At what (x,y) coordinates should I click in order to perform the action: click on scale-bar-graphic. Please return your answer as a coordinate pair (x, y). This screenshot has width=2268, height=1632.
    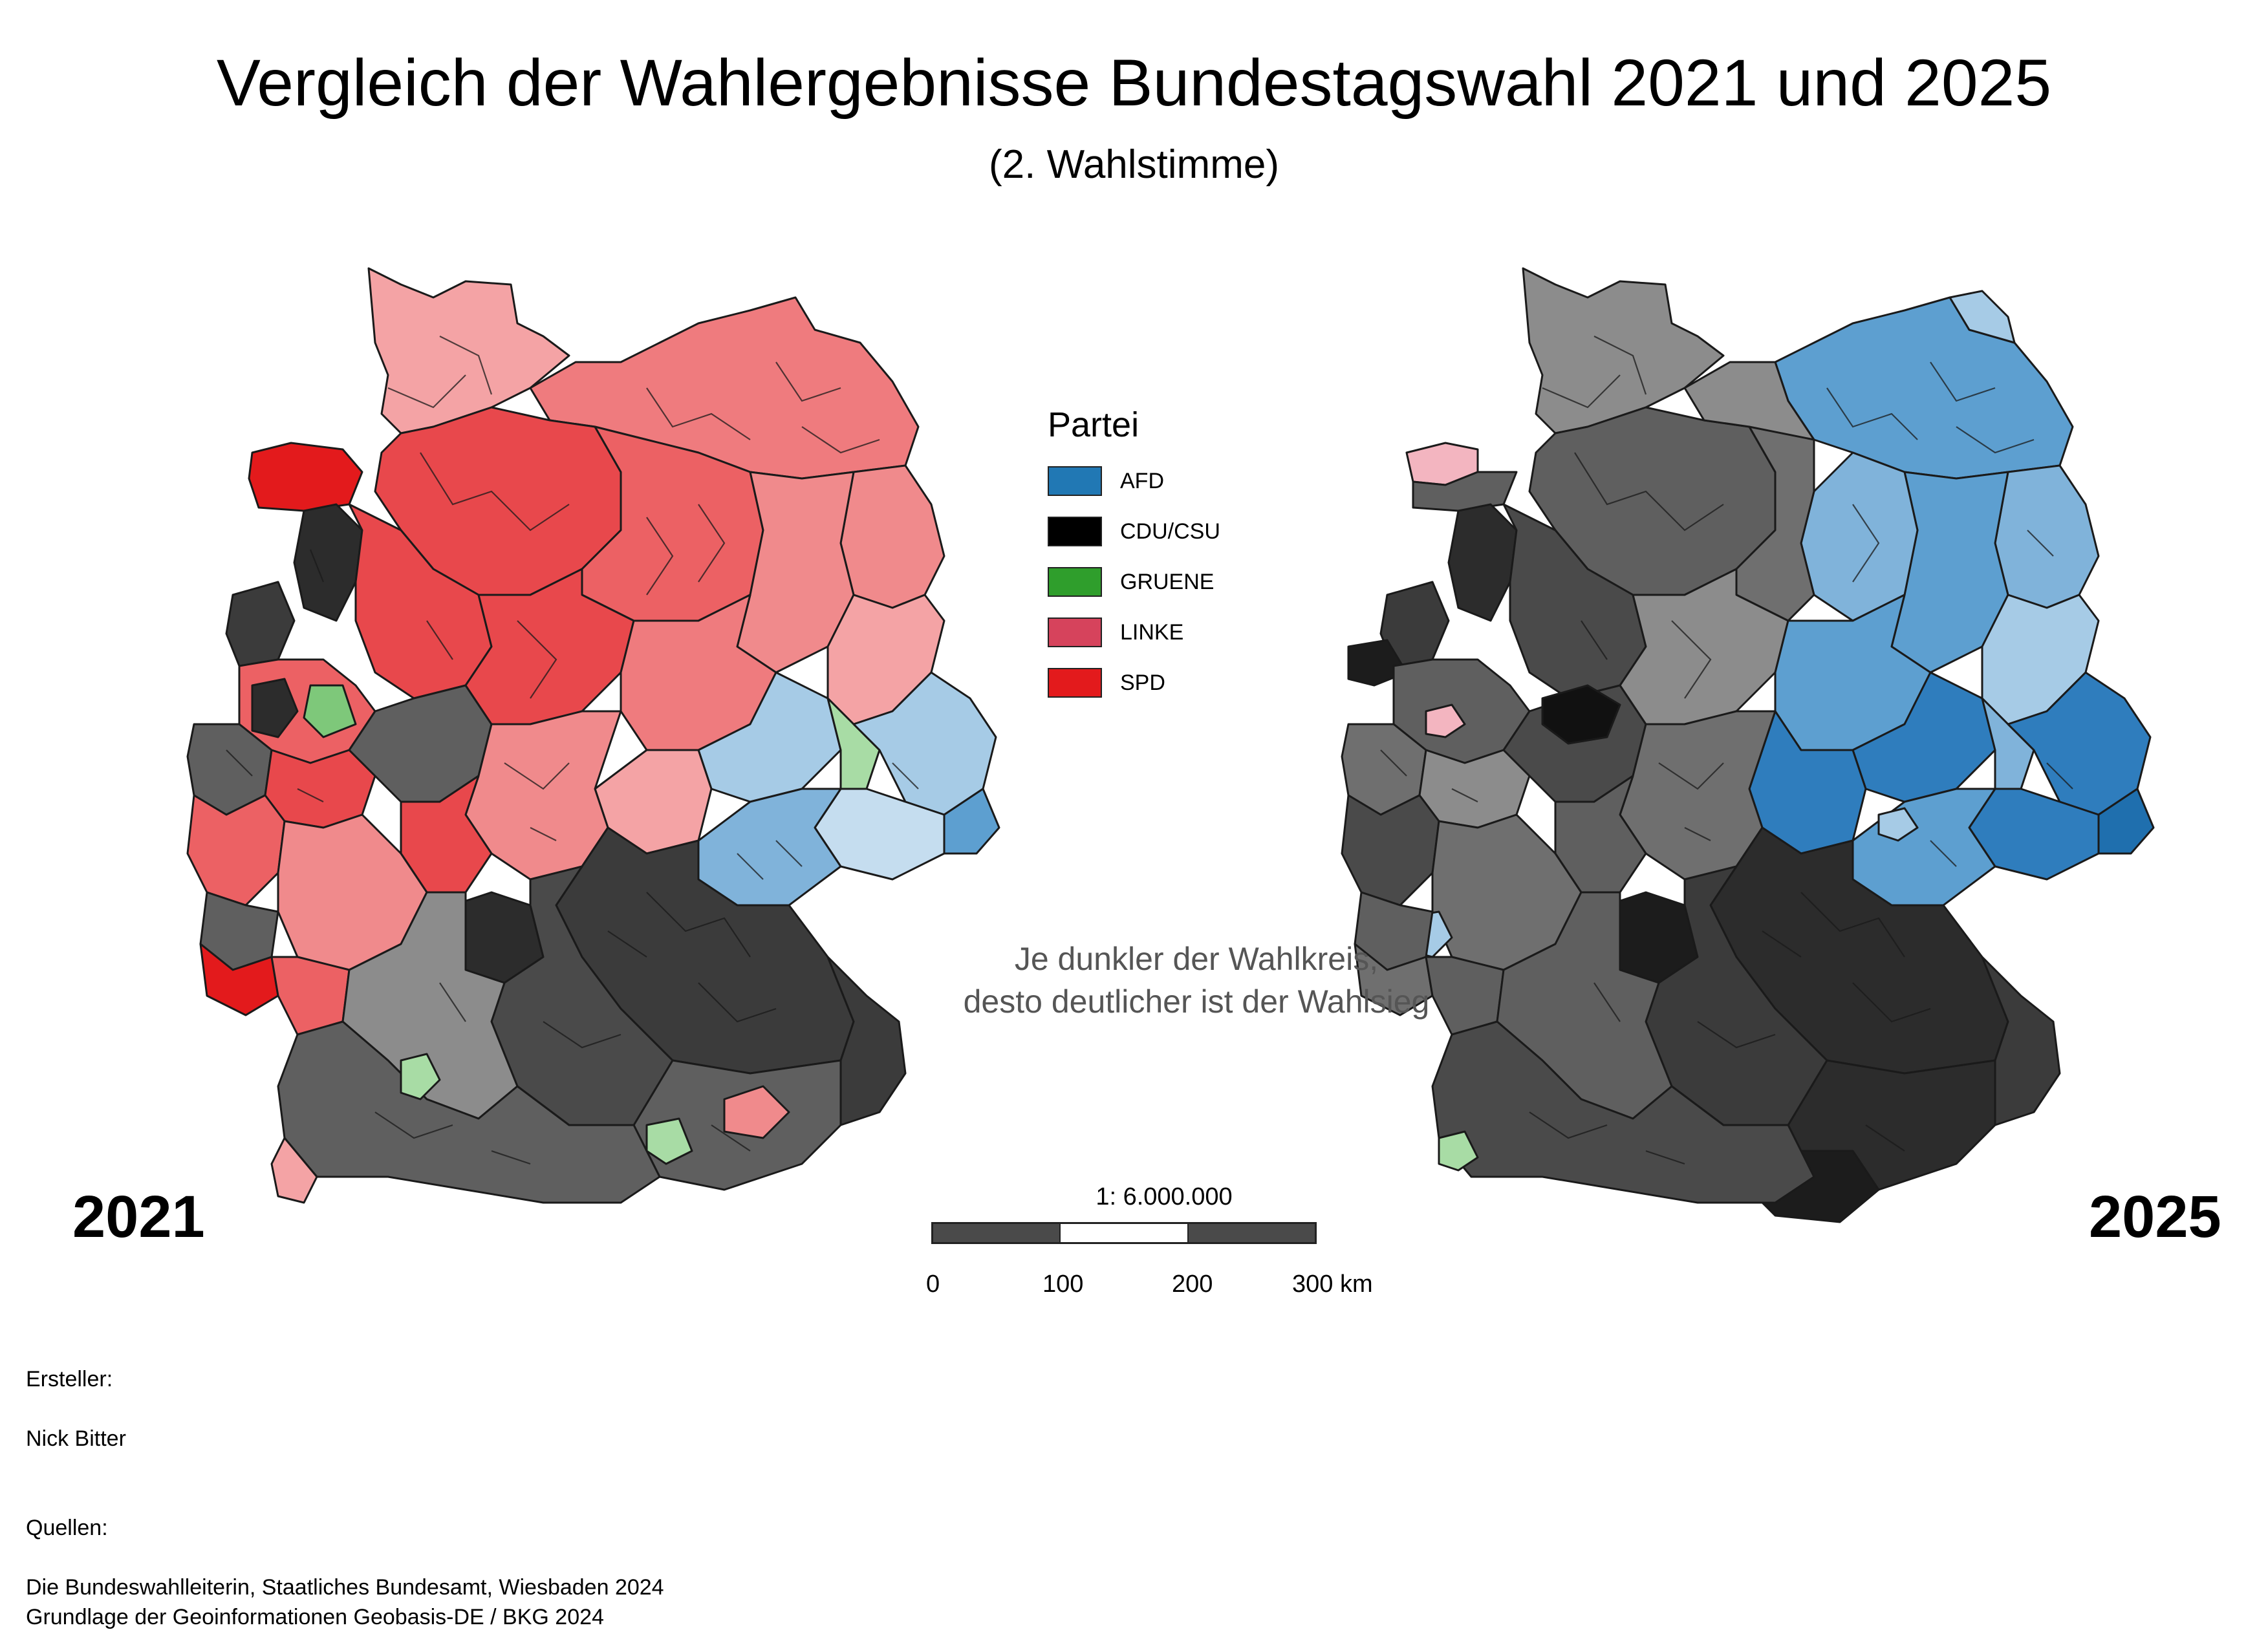
    Looking at the image, I should click on (1124, 1233).